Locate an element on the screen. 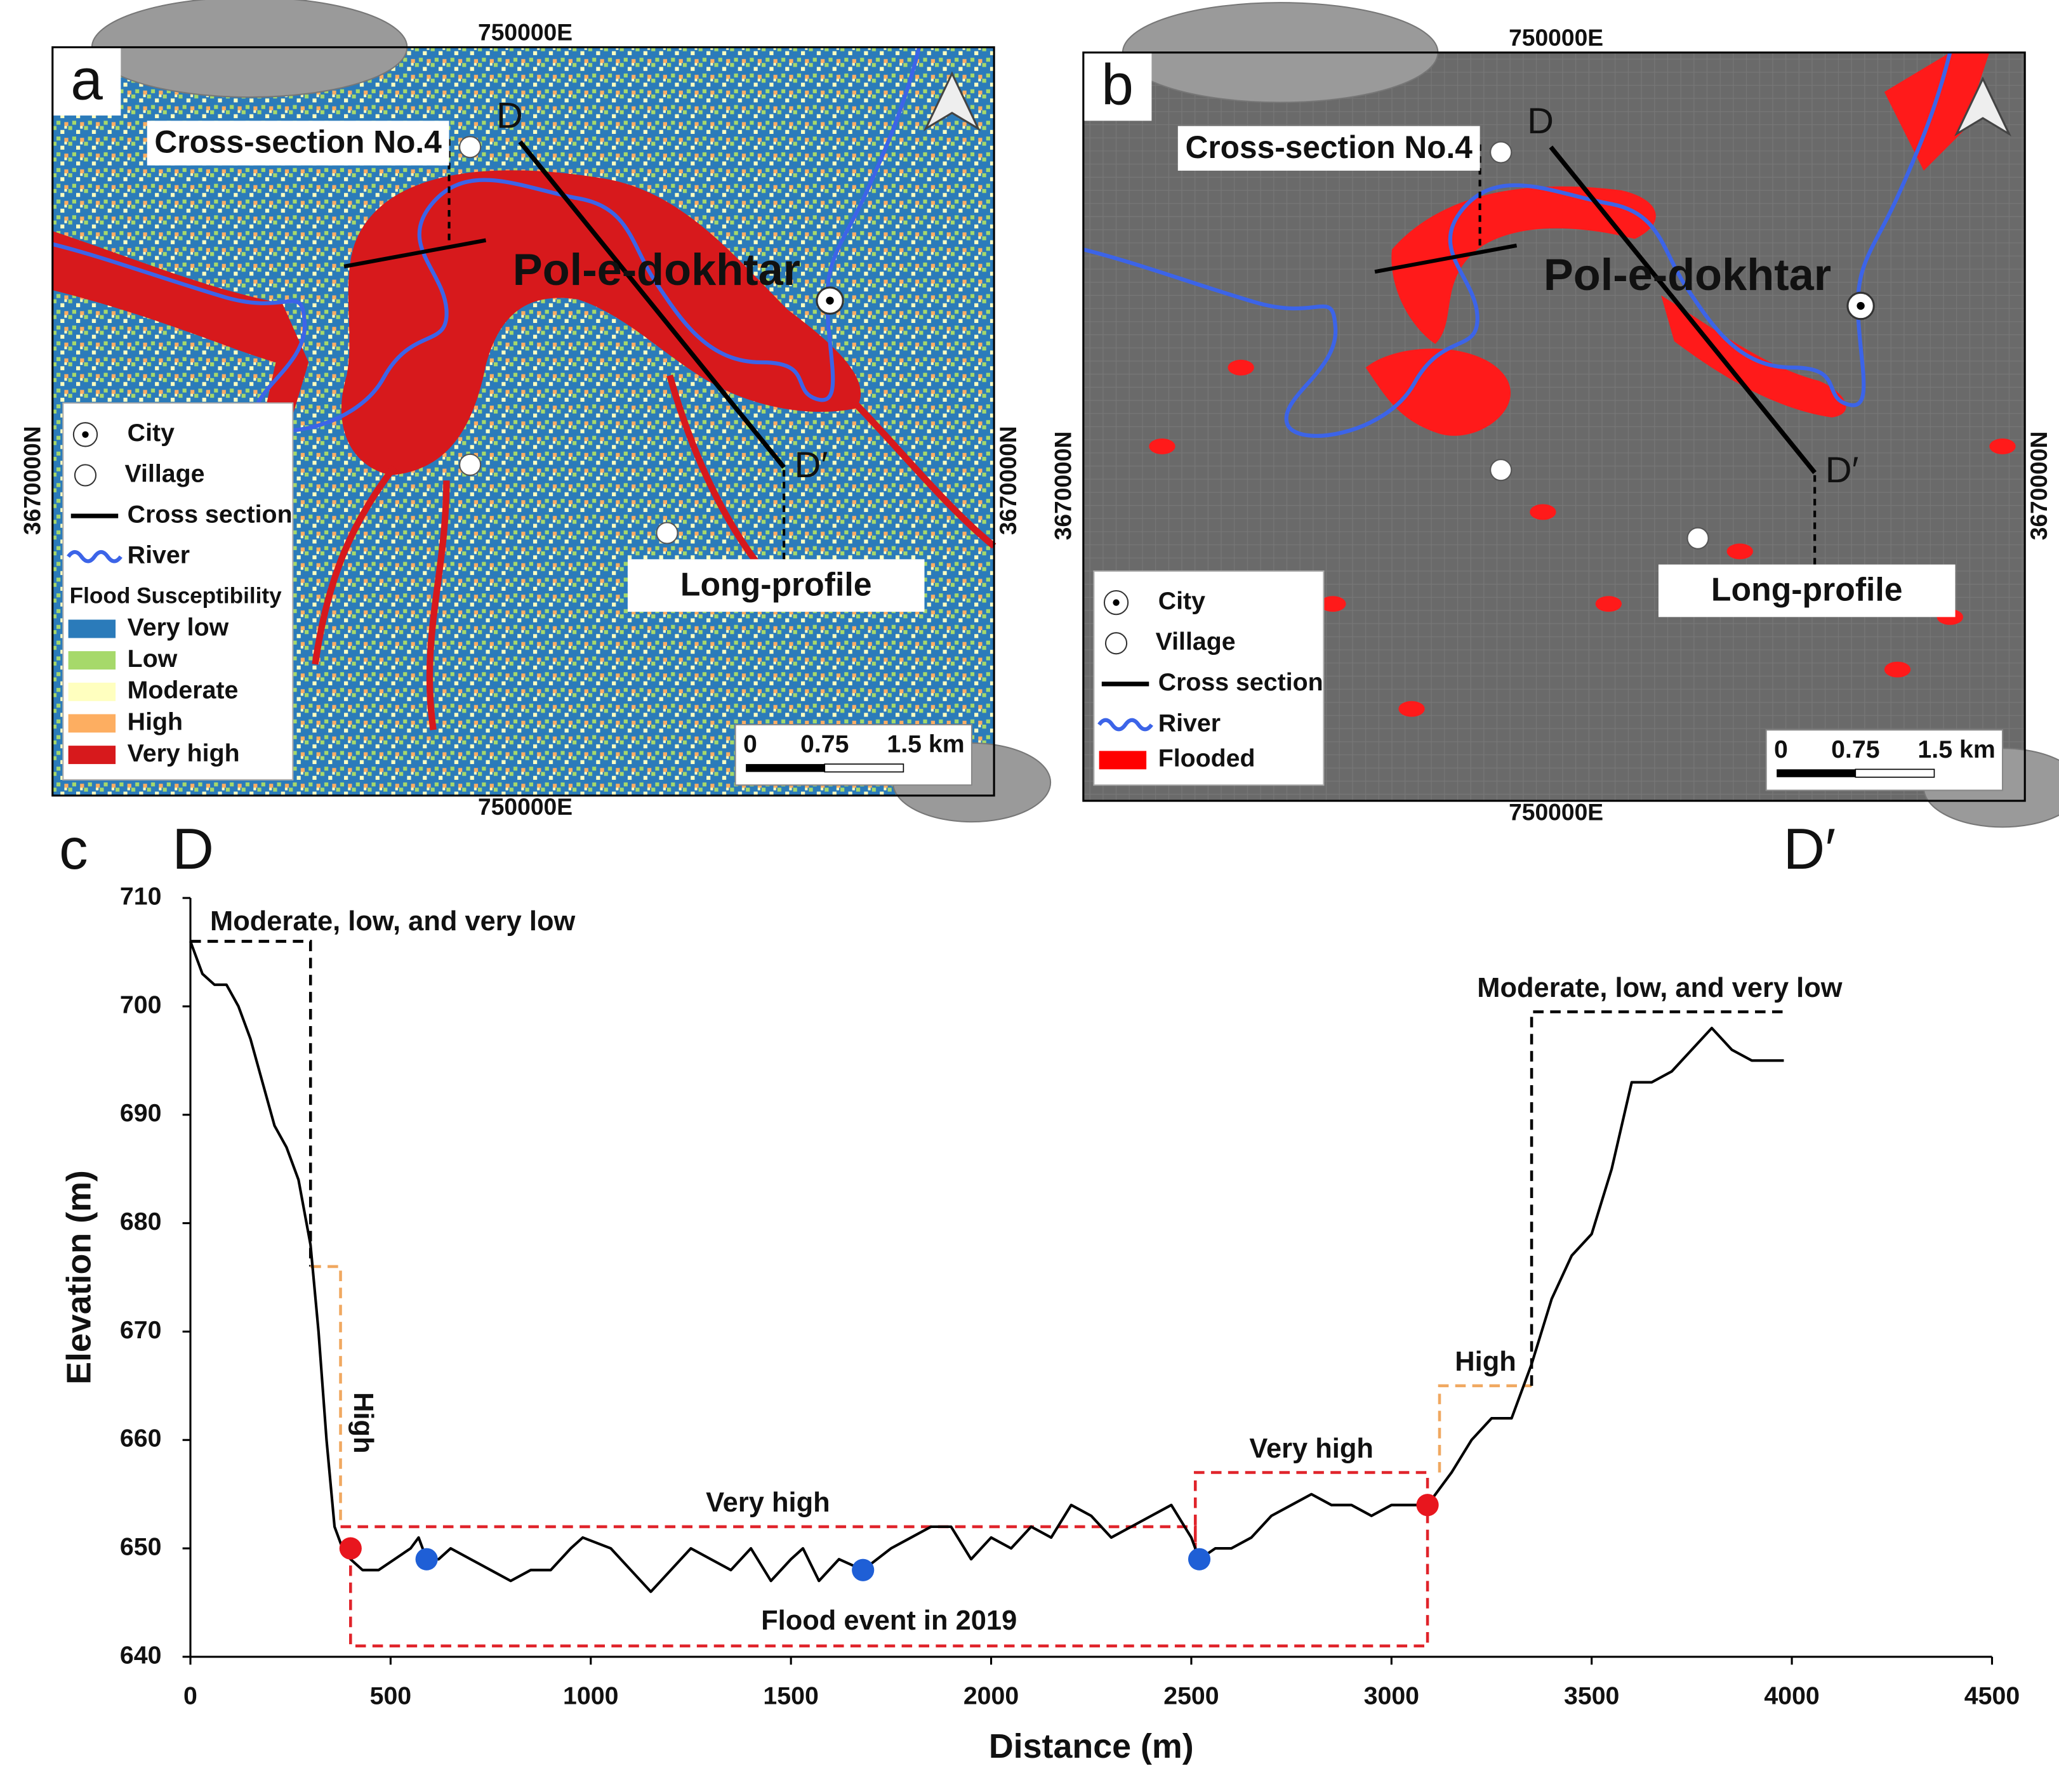 The image size is (2059, 1792). legend-label: Village is located at coordinates (1196, 642).